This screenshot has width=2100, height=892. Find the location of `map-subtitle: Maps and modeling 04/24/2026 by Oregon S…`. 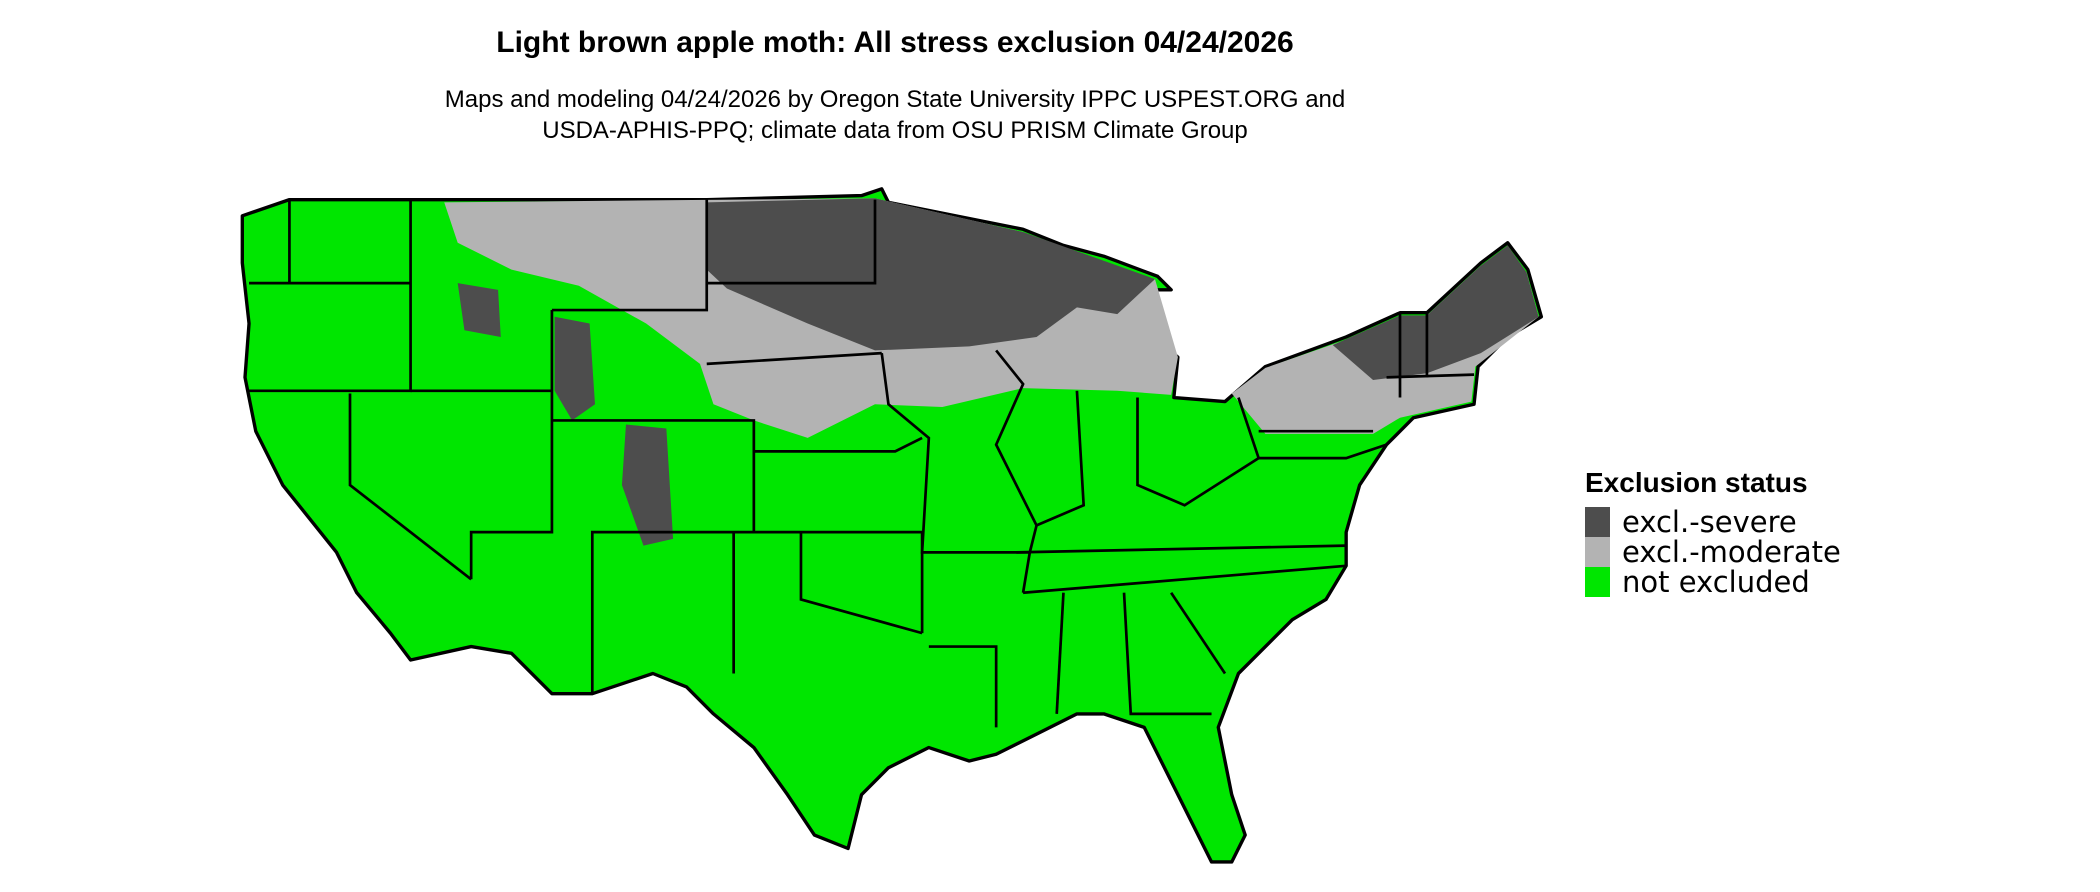

map-subtitle: Maps and modeling 04/24/2026 by Oregon S… is located at coordinates (895, 115).